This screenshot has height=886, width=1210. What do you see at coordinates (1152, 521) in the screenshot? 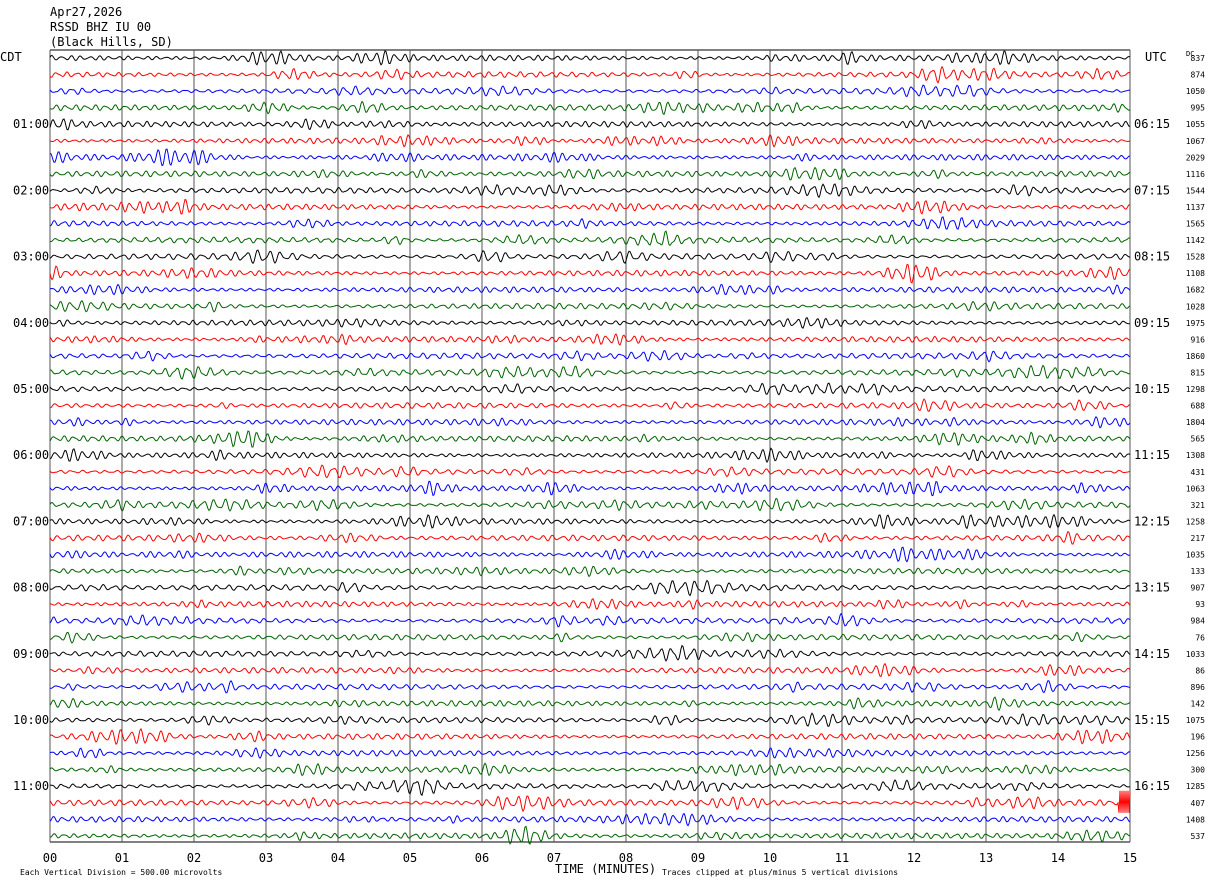
I see `right-hour-label: 12:15` at bounding box center [1152, 521].